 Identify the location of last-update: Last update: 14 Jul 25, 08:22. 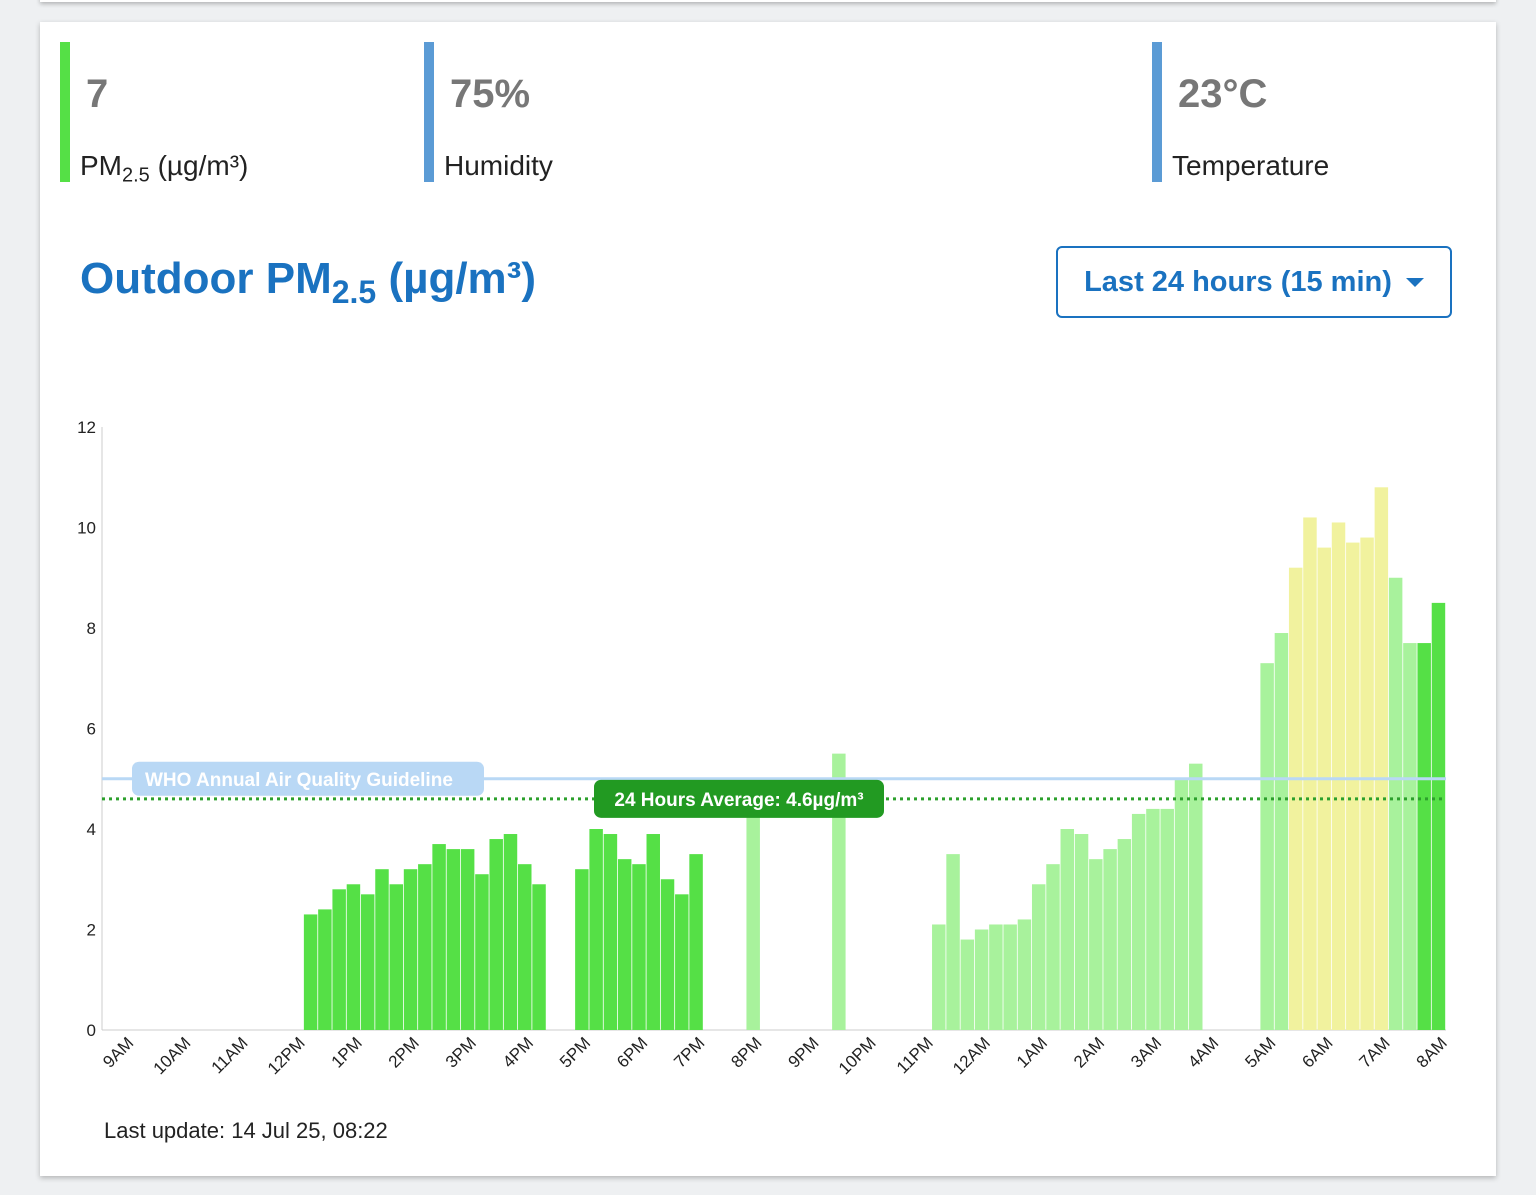
(246, 1130).